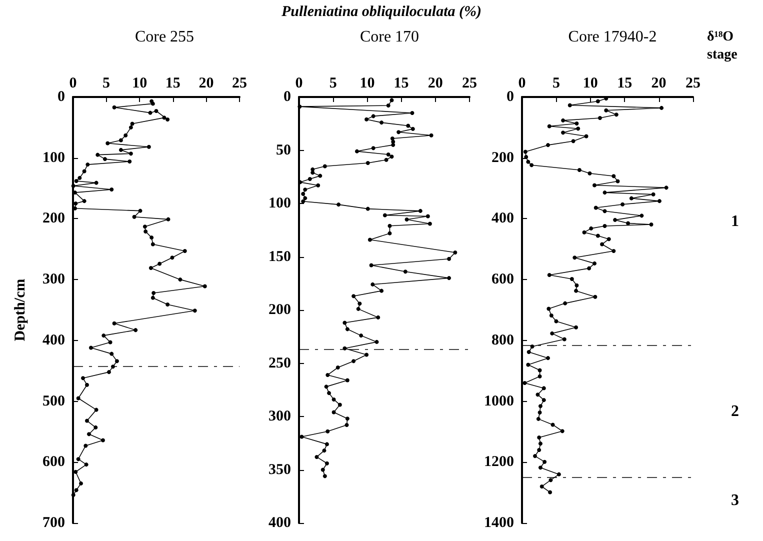 The image size is (763, 541). Describe the element at coordinates (381, 12) in the screenshot. I see `text: Pulleniatina obliquiloculata (%)` at that location.